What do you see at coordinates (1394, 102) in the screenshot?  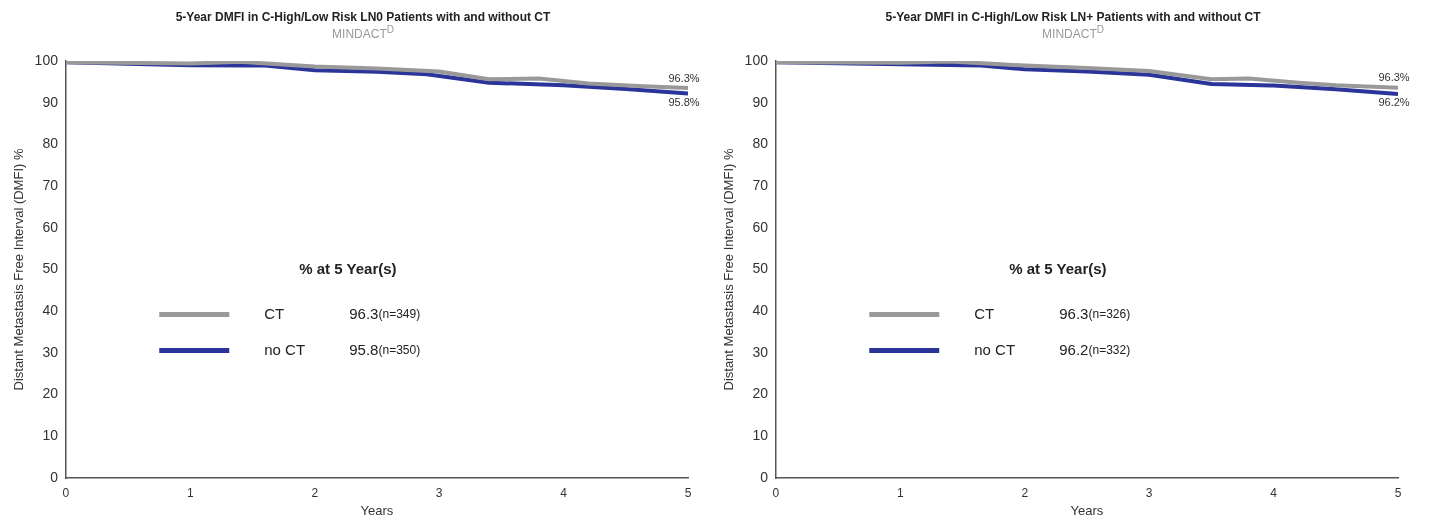 I see `annotation: 96.2%` at bounding box center [1394, 102].